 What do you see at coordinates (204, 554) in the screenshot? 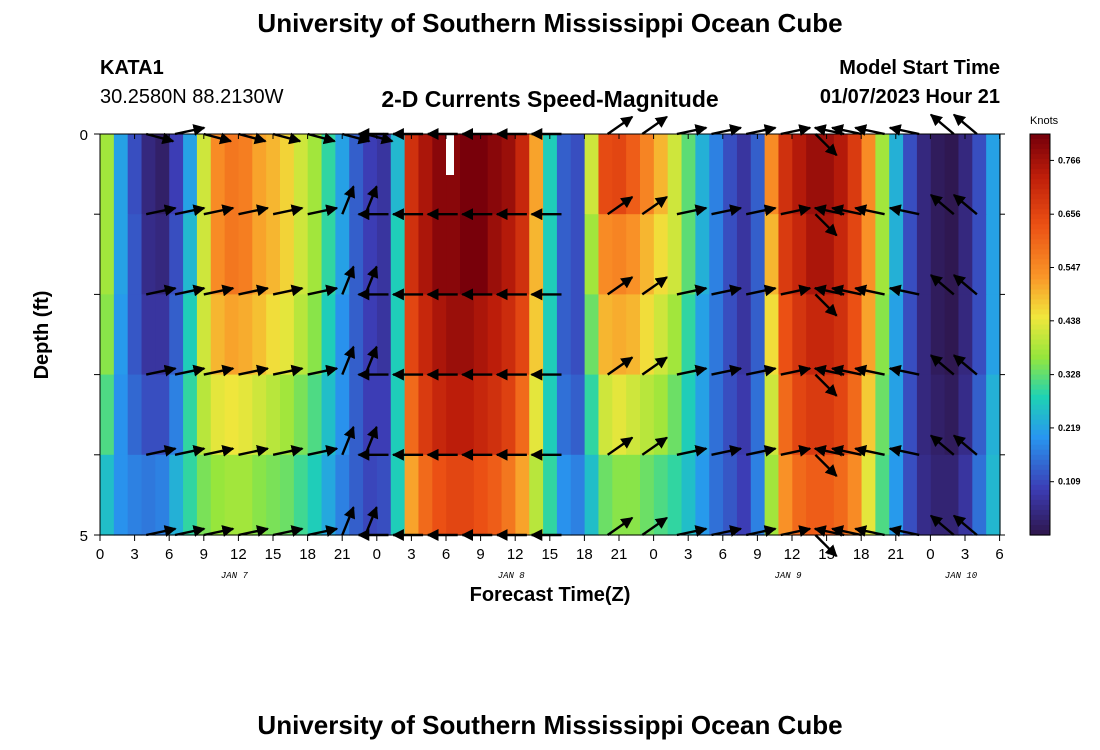
I see `x-tick-label: 9` at bounding box center [204, 554].